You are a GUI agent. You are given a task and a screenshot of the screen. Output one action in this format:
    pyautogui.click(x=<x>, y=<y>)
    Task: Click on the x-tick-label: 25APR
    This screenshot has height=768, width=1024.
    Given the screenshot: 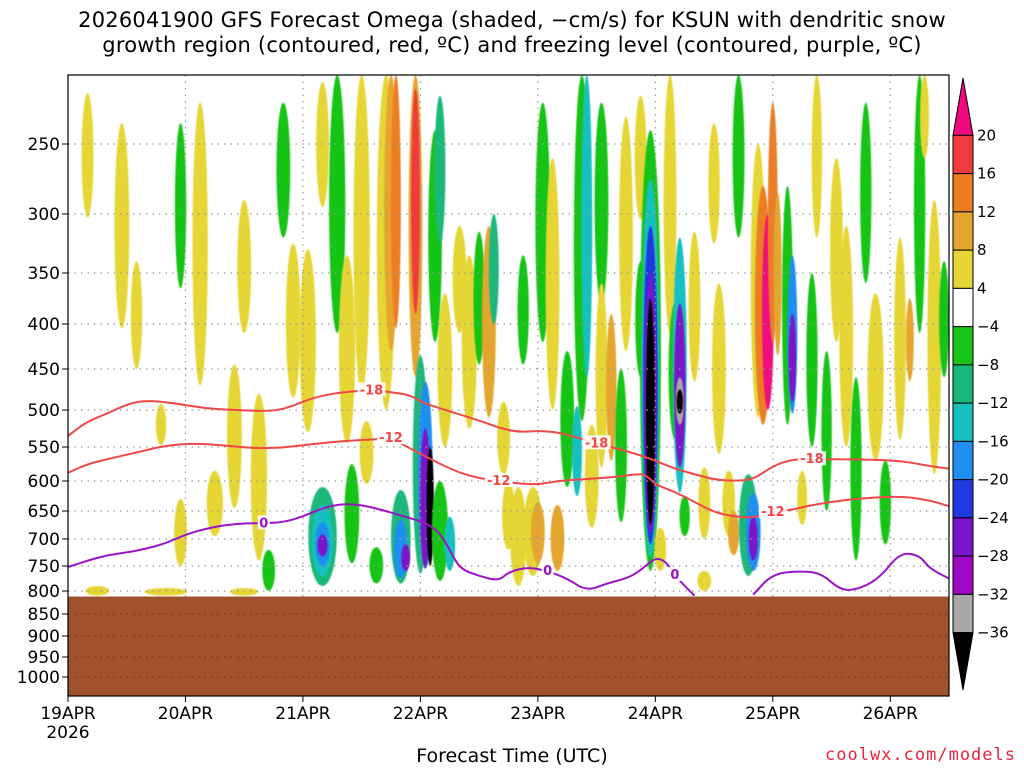 What is the action you would take?
    pyautogui.click(x=773, y=714)
    